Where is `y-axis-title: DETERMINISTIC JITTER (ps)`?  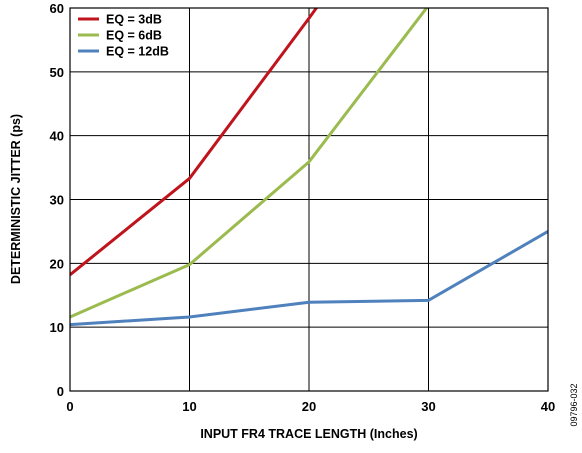 y-axis-title: DETERMINISTIC JITTER (ps) is located at coordinates (16, 199).